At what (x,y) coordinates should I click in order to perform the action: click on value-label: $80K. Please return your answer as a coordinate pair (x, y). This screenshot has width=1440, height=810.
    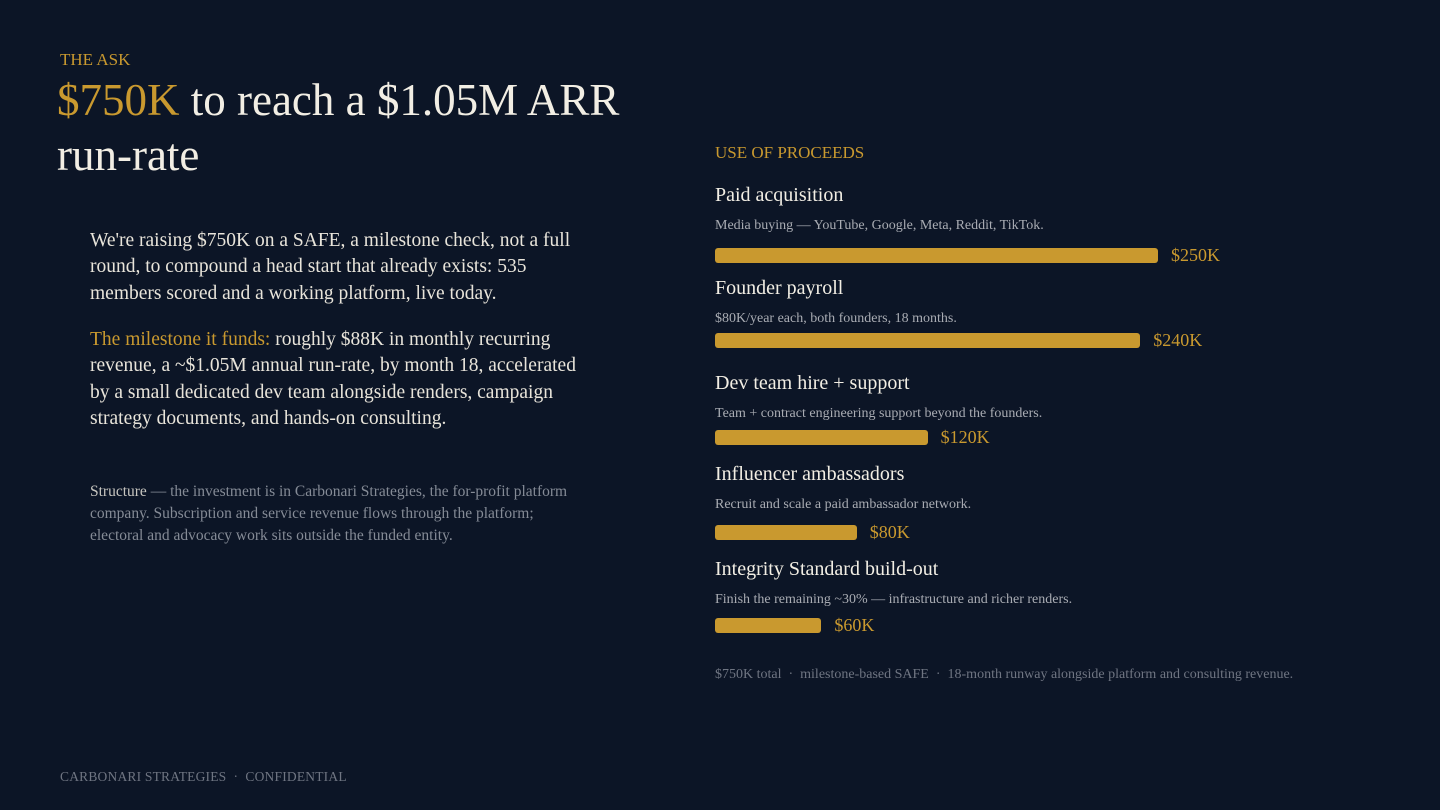
    Looking at the image, I should click on (889, 532).